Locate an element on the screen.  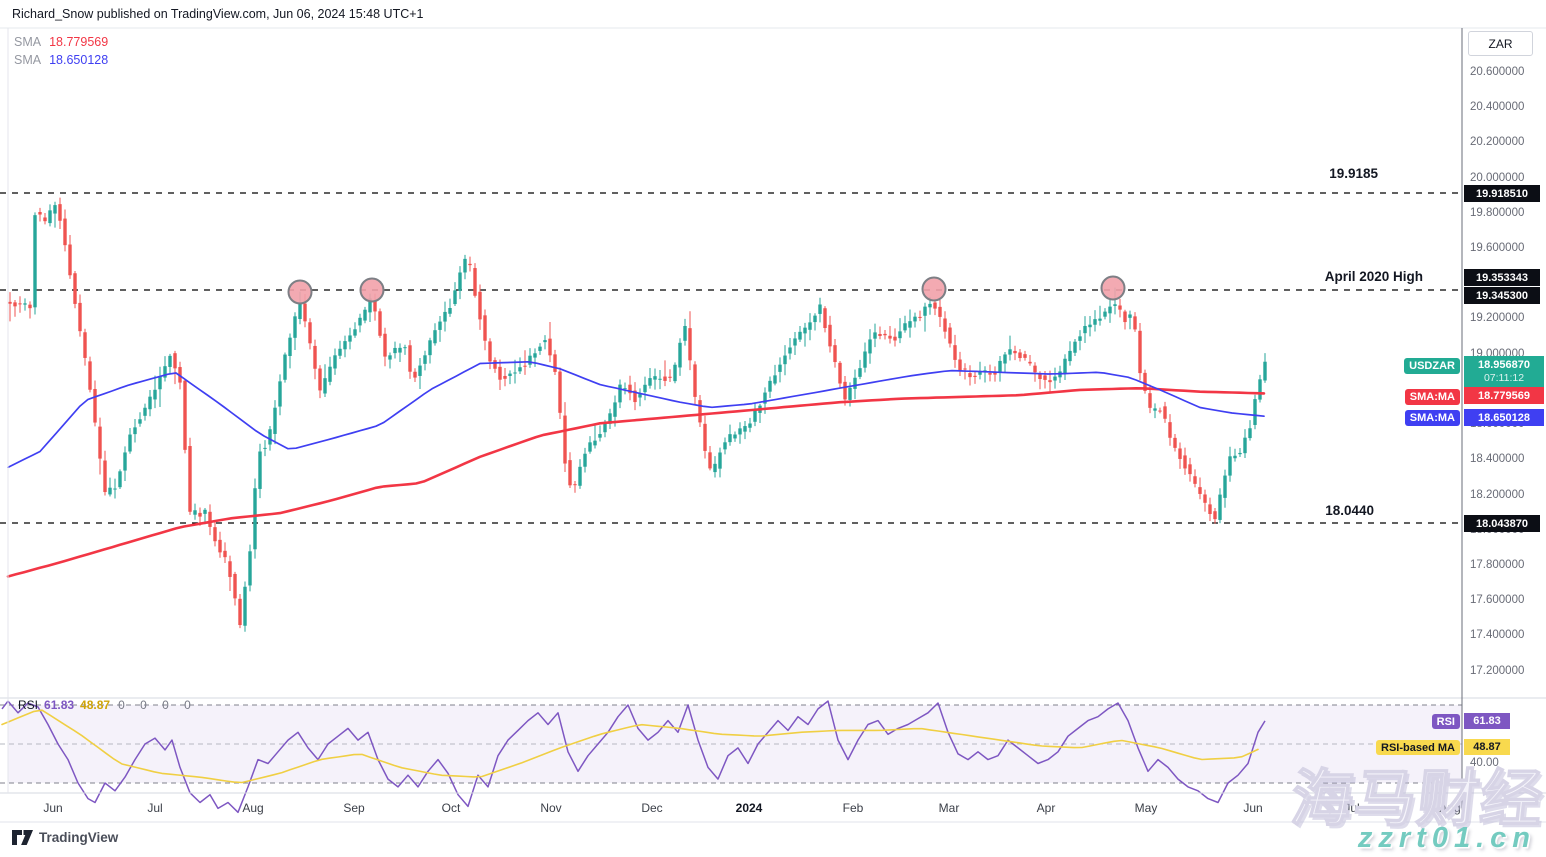
indicator-legend: SMA 18.779569 SMA 18.650128 is located at coordinates (61, 52).